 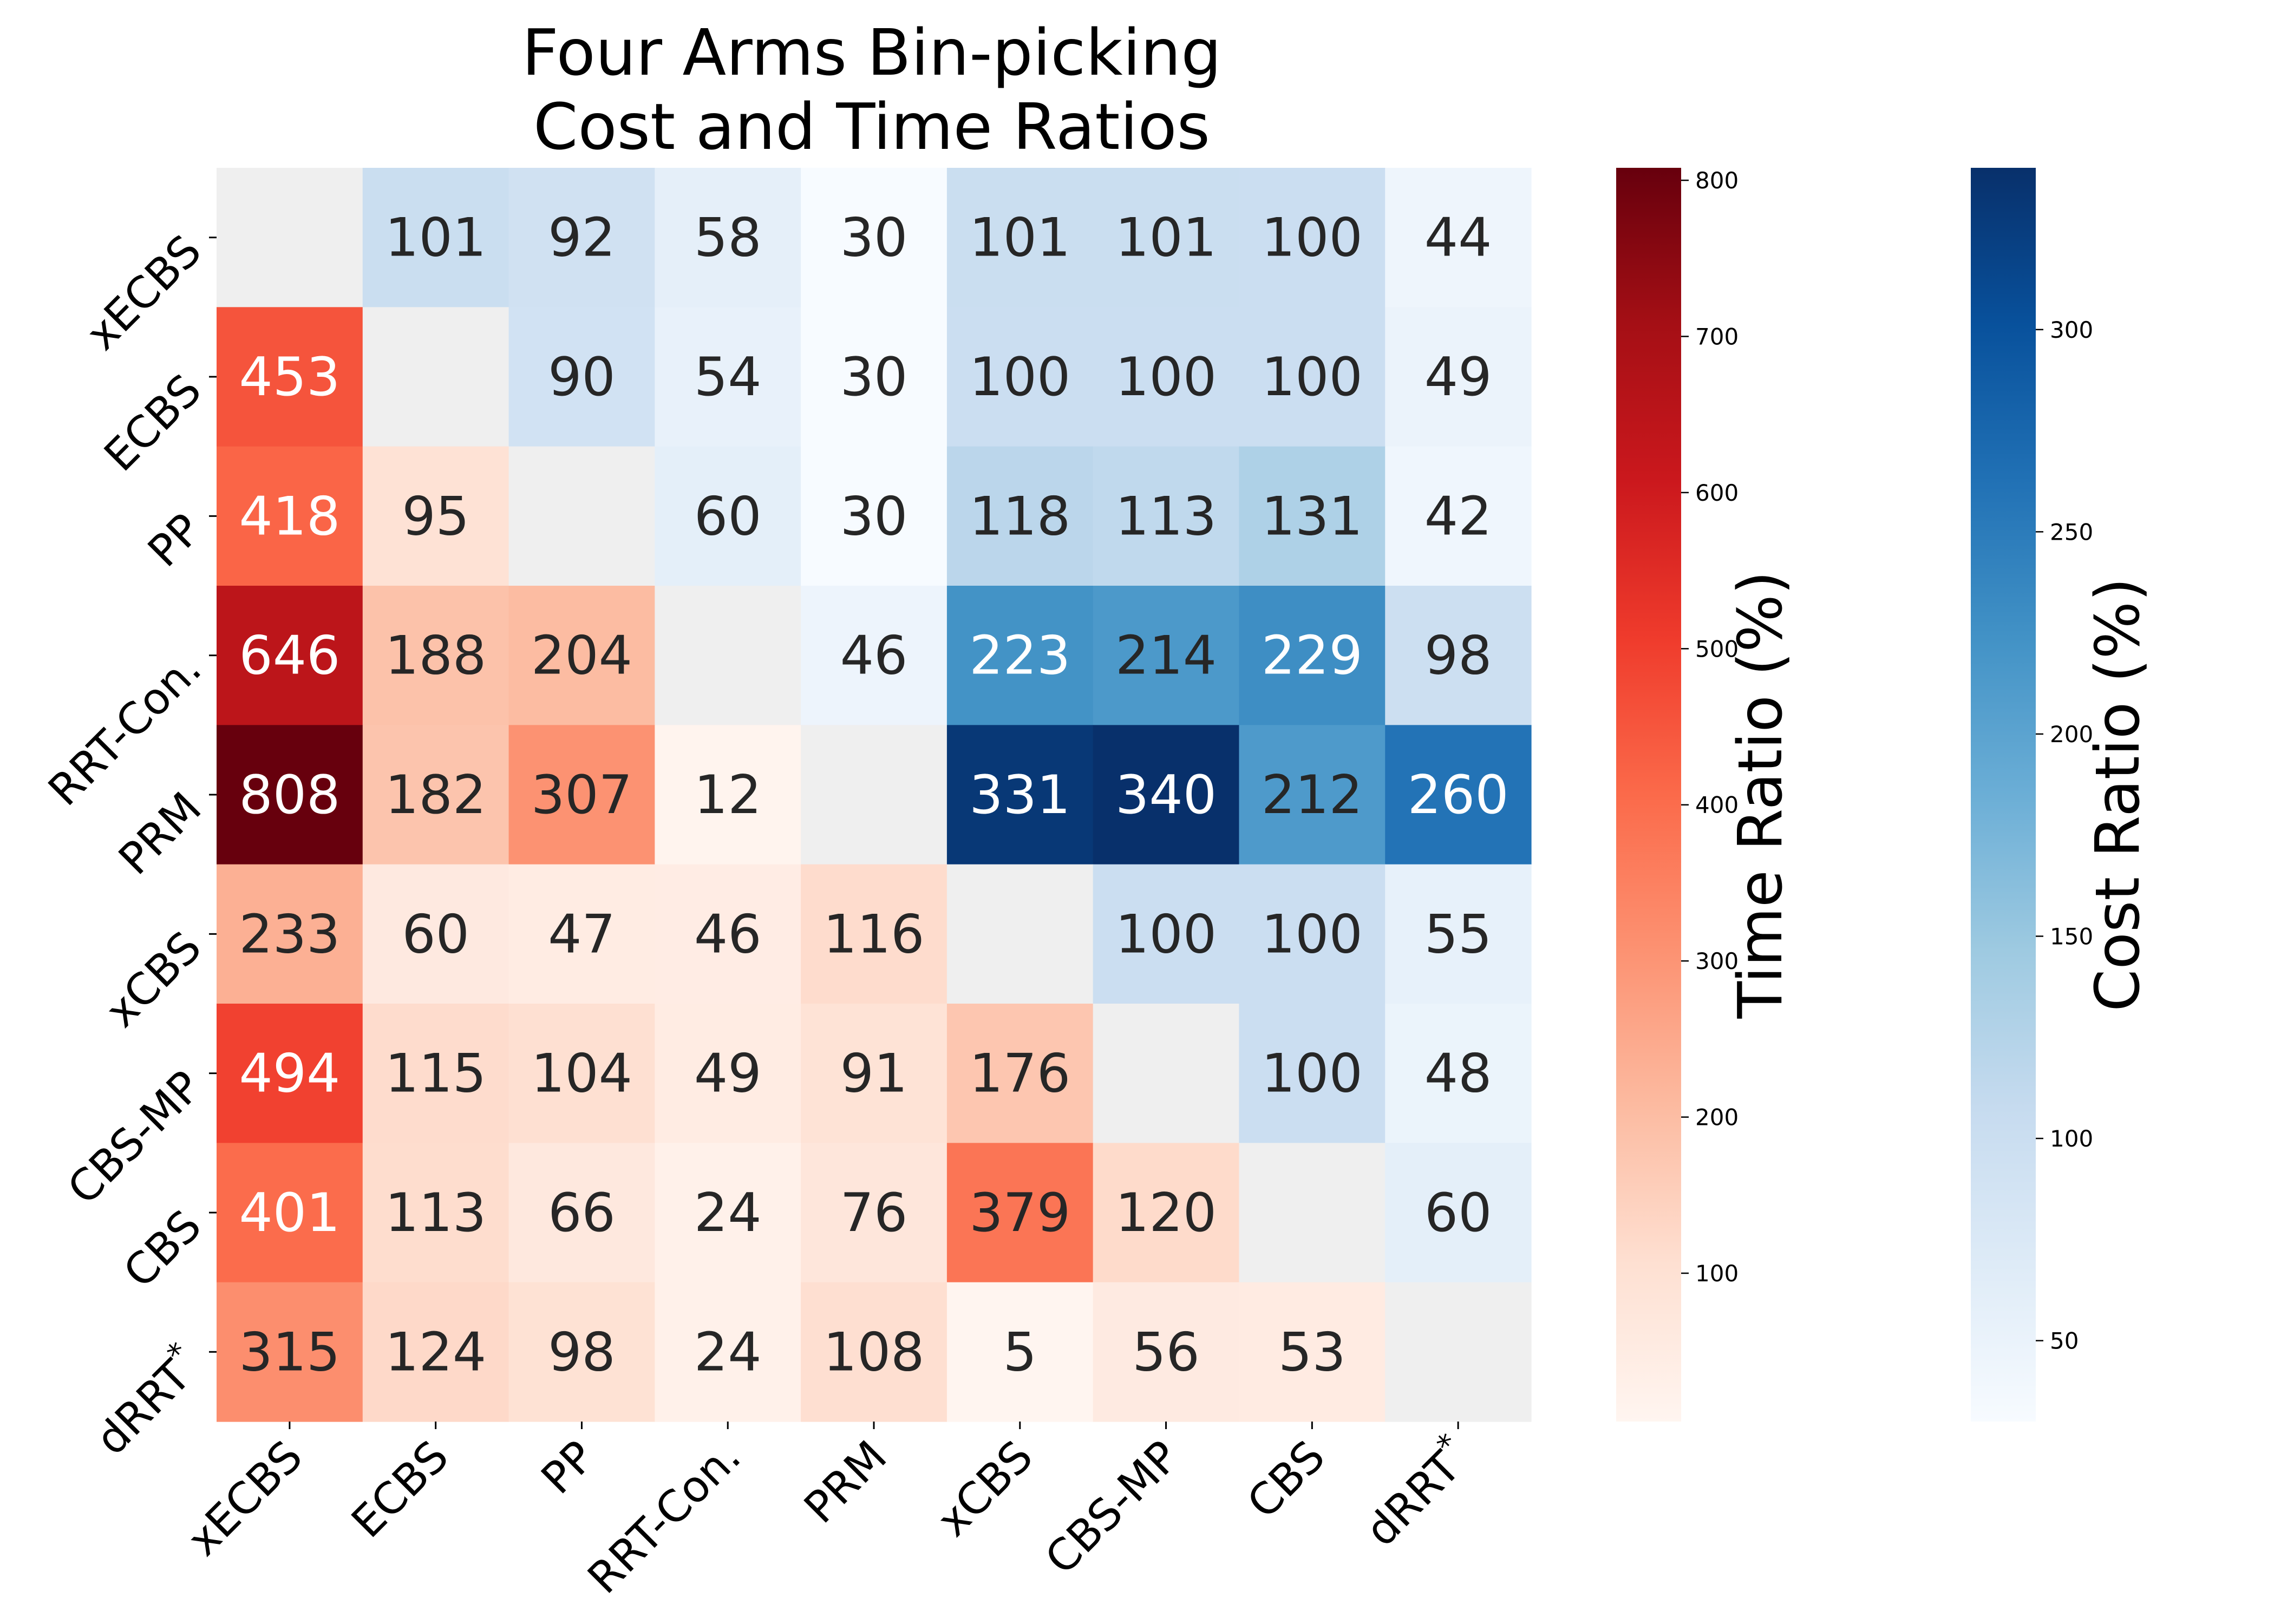 What do you see at coordinates (2071, 936) in the screenshot?
I see `colorbar-tick-label: 150` at bounding box center [2071, 936].